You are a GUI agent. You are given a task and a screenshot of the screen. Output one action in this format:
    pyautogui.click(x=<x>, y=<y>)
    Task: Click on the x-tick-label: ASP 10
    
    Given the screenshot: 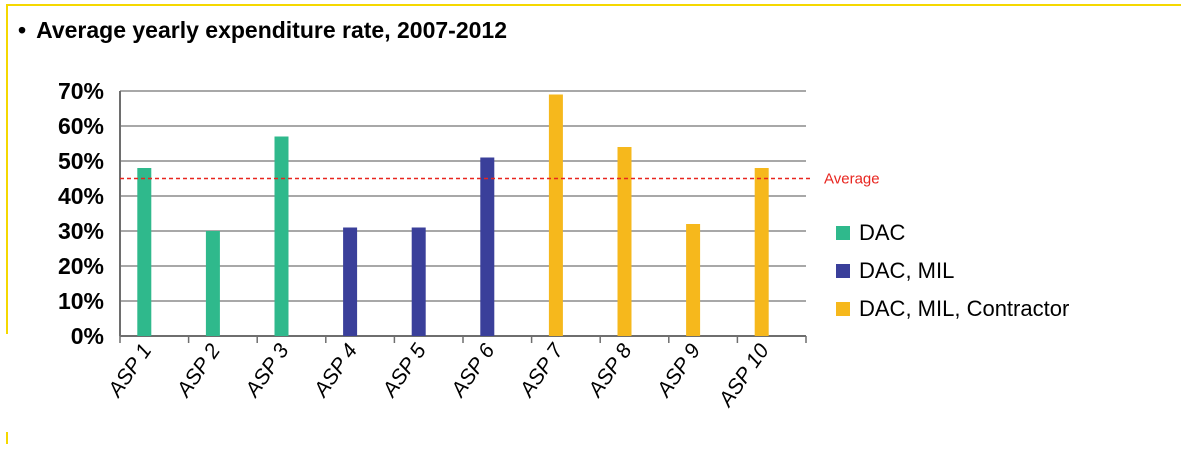 What is the action you would take?
    pyautogui.click(x=743, y=375)
    